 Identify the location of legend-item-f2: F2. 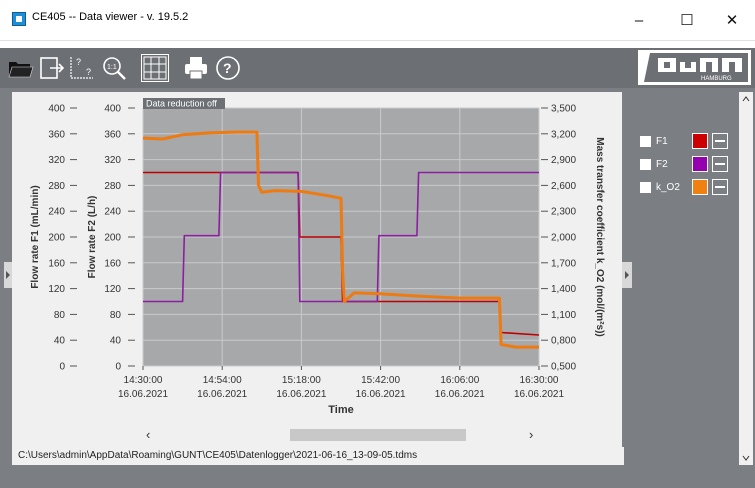
(690, 166).